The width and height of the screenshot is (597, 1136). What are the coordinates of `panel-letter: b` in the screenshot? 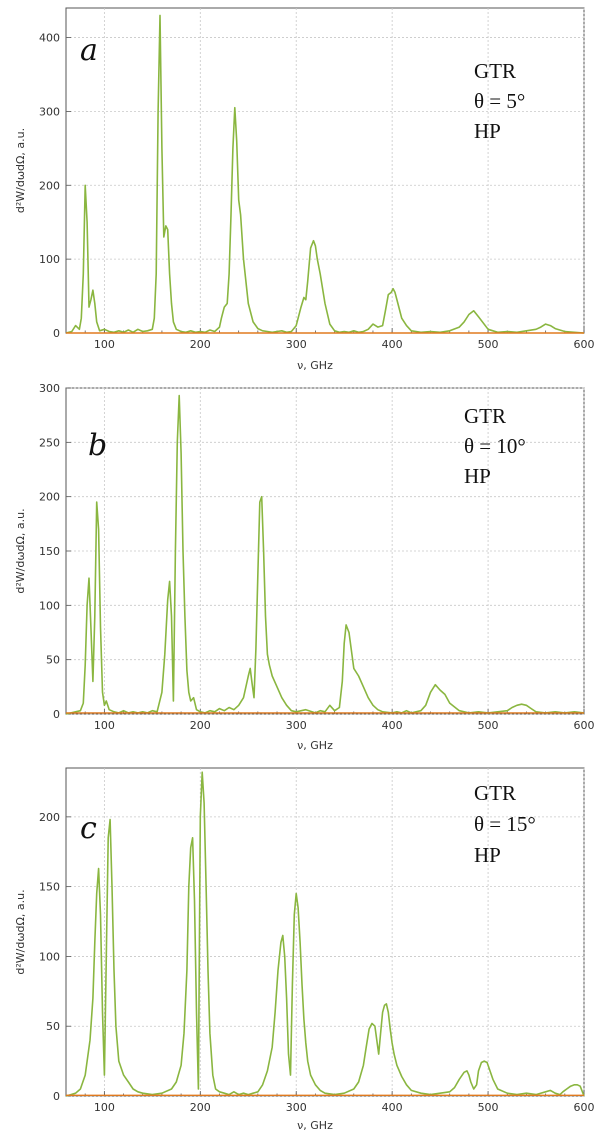 It's located at (97, 445).